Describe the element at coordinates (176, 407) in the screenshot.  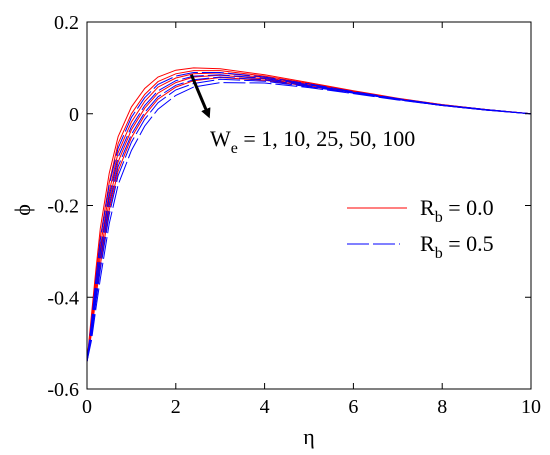
I see `x-tick-label-1: 2` at that location.